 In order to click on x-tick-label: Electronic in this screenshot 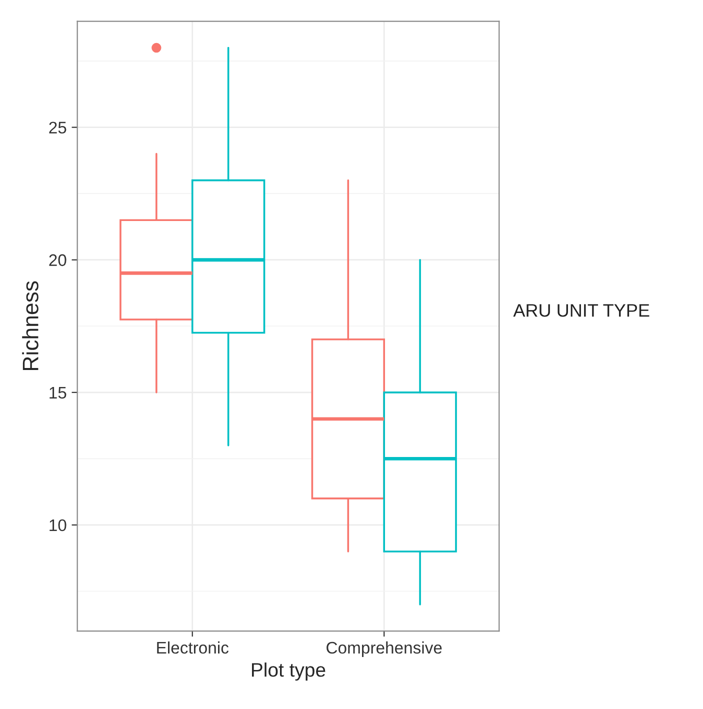, I will do `click(193, 647)`.